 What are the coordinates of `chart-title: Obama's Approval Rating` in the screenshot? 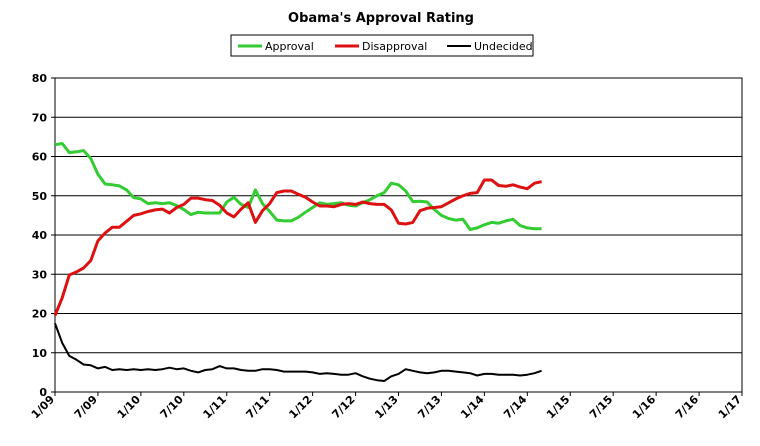 It's located at (381, 18).